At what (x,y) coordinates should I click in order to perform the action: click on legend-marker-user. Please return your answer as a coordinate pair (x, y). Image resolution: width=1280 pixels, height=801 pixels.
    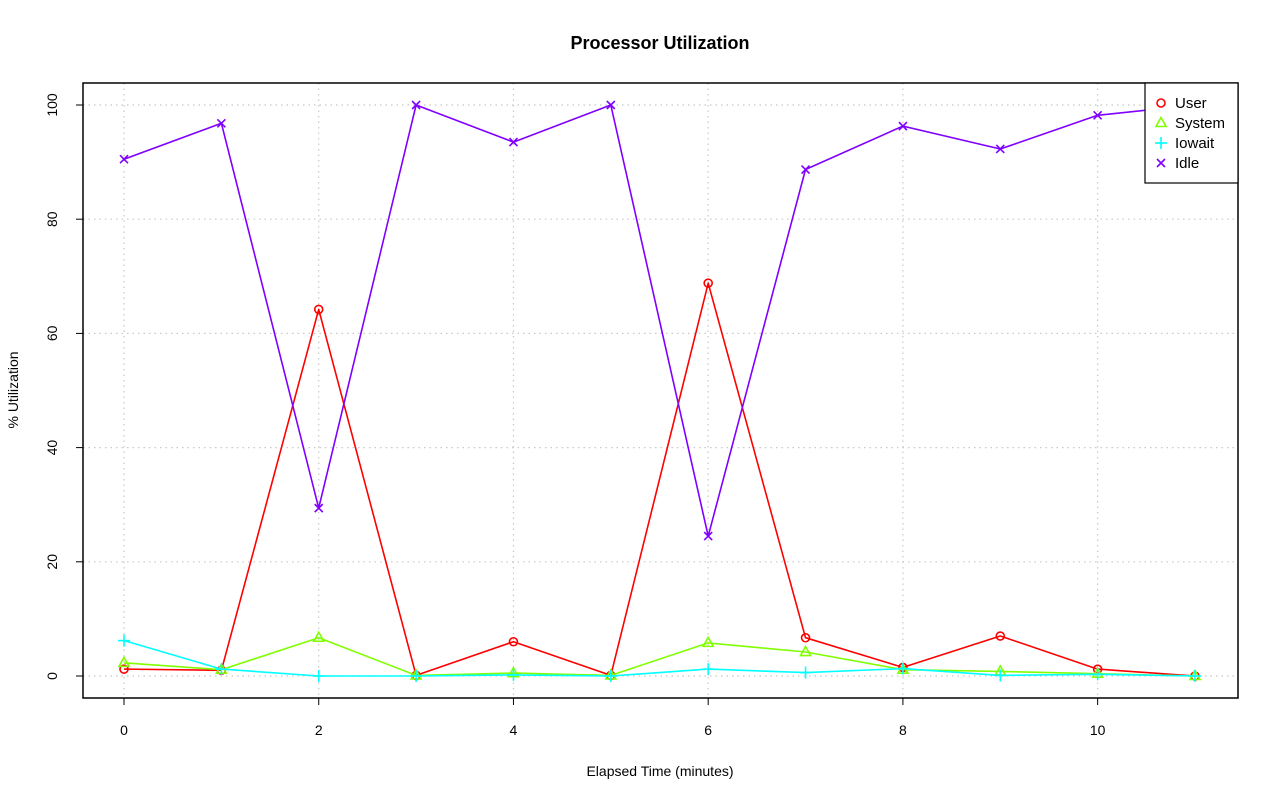
    Looking at the image, I should click on (1161, 103).